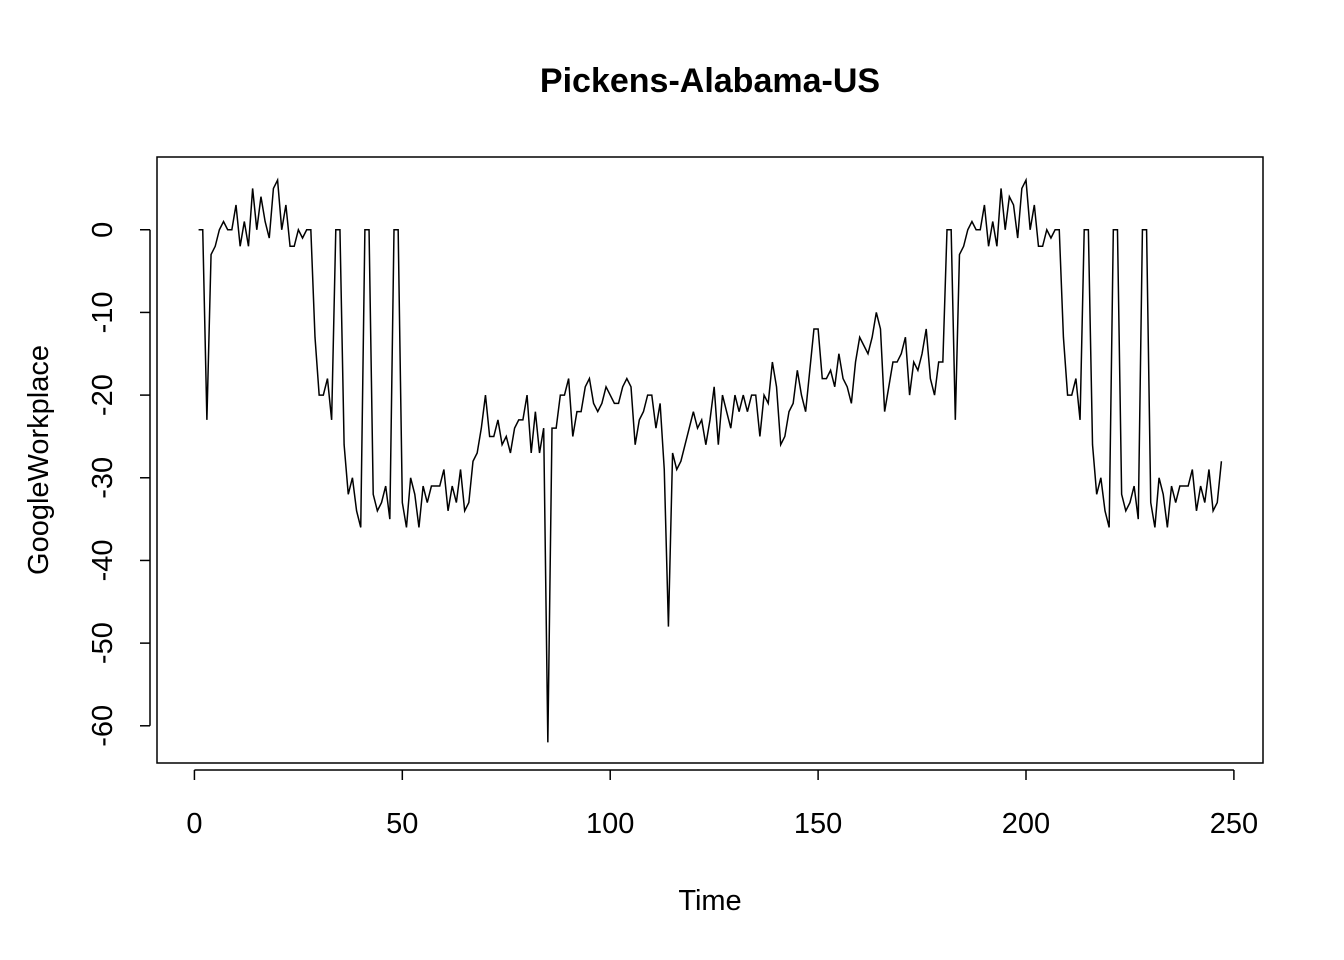 Image resolution: width=1344 pixels, height=960 pixels. I want to click on y-tick-label: -40, so click(103, 560).